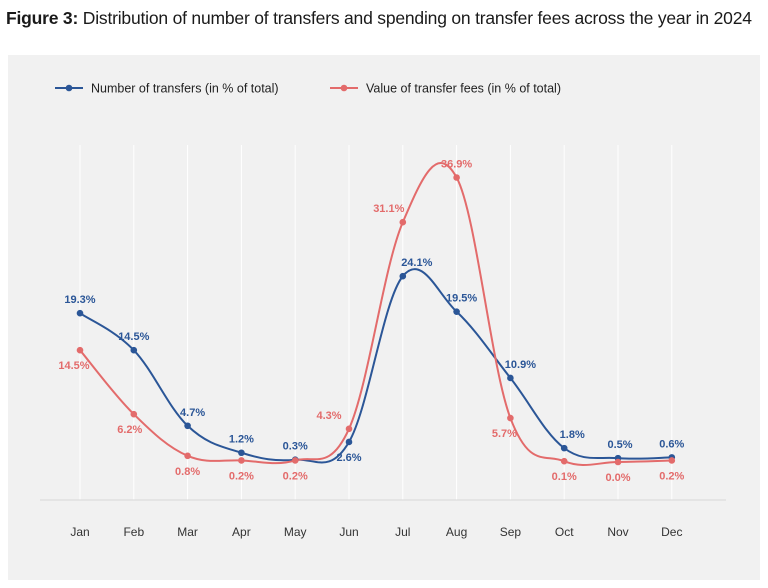 This screenshot has height=588, width=768. Describe the element at coordinates (564, 461) in the screenshot. I see `series-2-point-oct` at that location.